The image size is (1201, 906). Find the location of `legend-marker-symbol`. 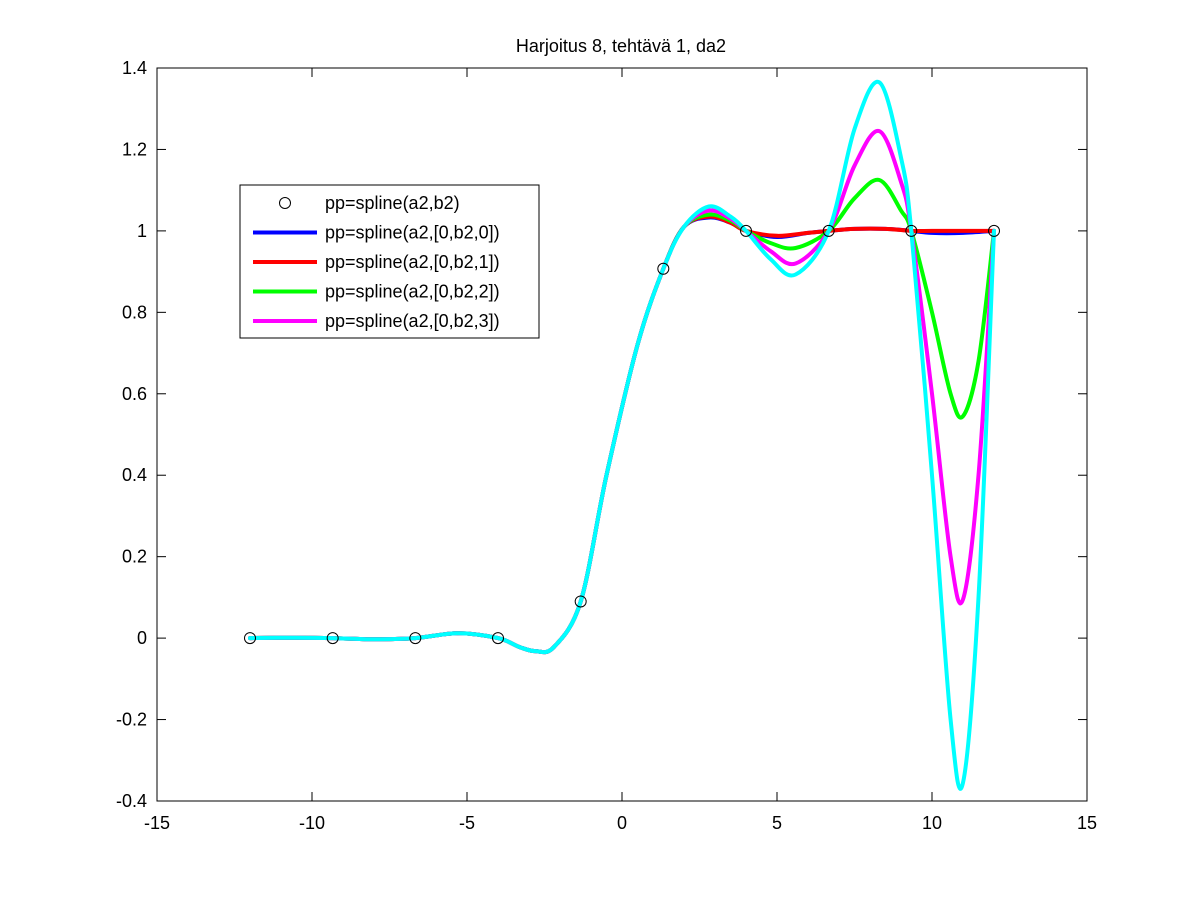

legend-marker-symbol is located at coordinates (285, 203).